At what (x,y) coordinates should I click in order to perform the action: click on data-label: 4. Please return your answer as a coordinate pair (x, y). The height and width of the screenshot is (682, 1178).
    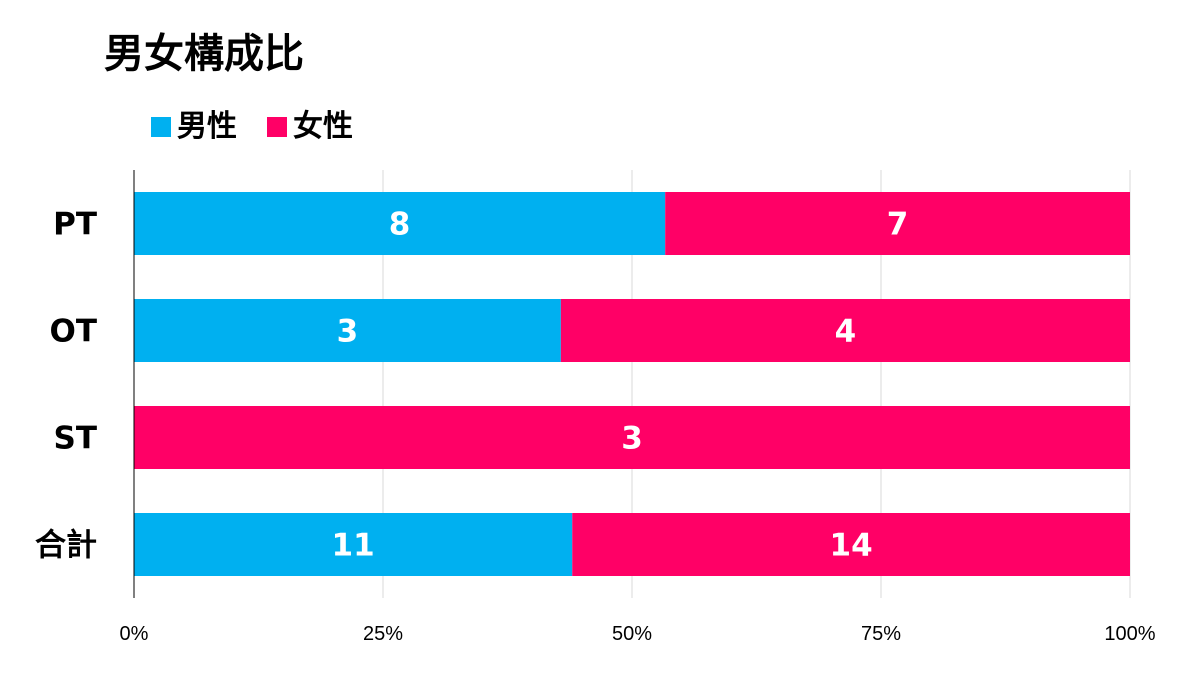
    Looking at the image, I should click on (846, 332).